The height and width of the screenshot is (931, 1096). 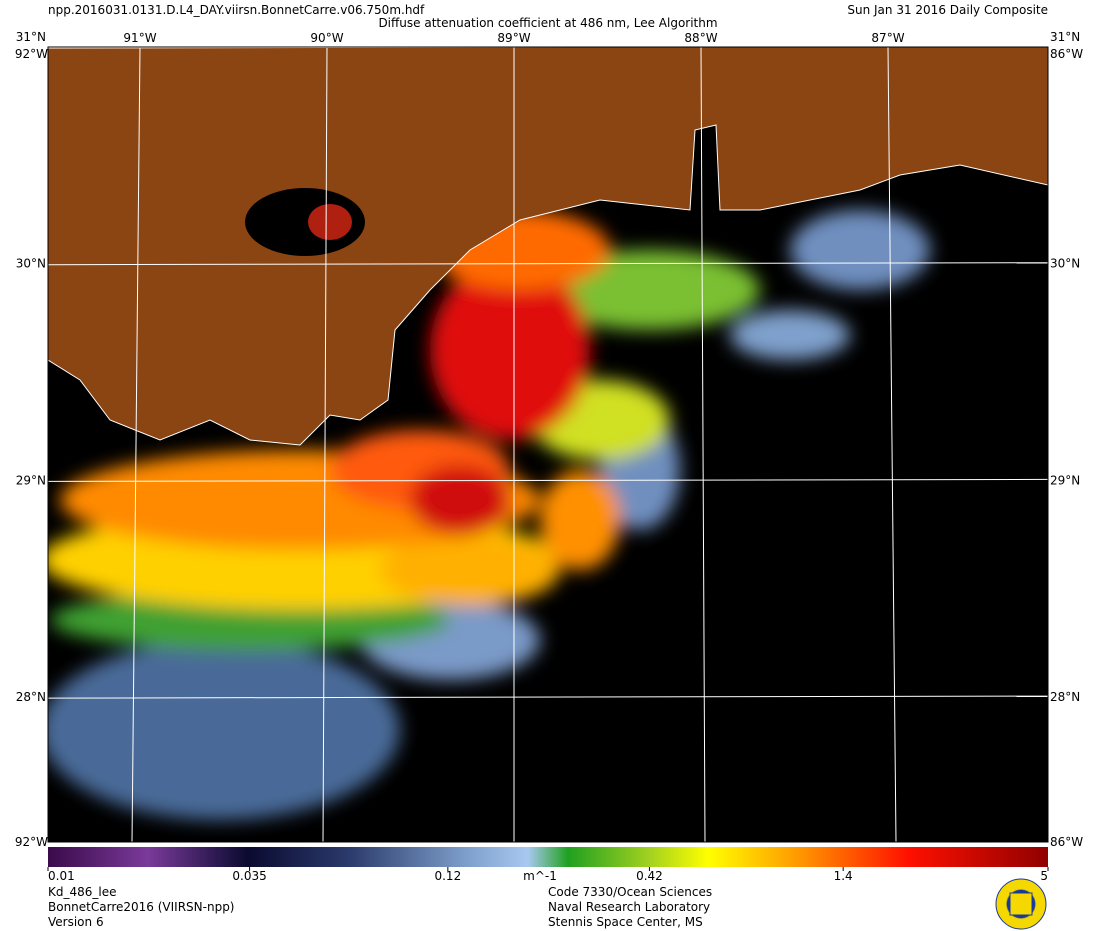 I want to click on colorbar-unit: m^-1, so click(x=540, y=876).